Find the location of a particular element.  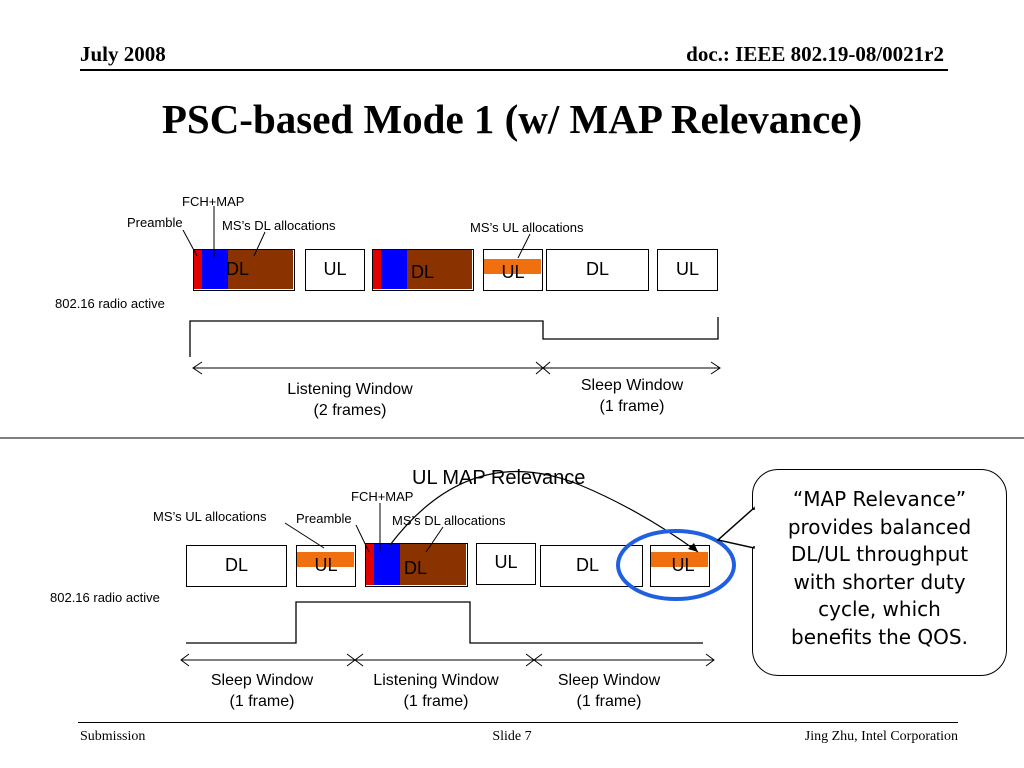

footer-divider is located at coordinates (518, 722).